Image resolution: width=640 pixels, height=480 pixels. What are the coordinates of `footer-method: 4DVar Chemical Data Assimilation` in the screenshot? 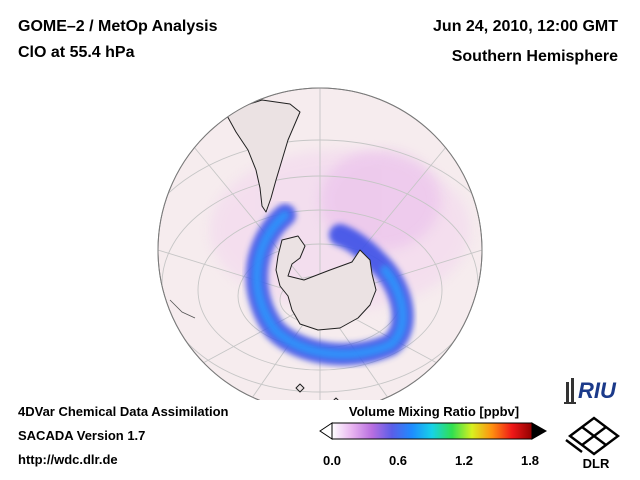 It's located at (123, 411).